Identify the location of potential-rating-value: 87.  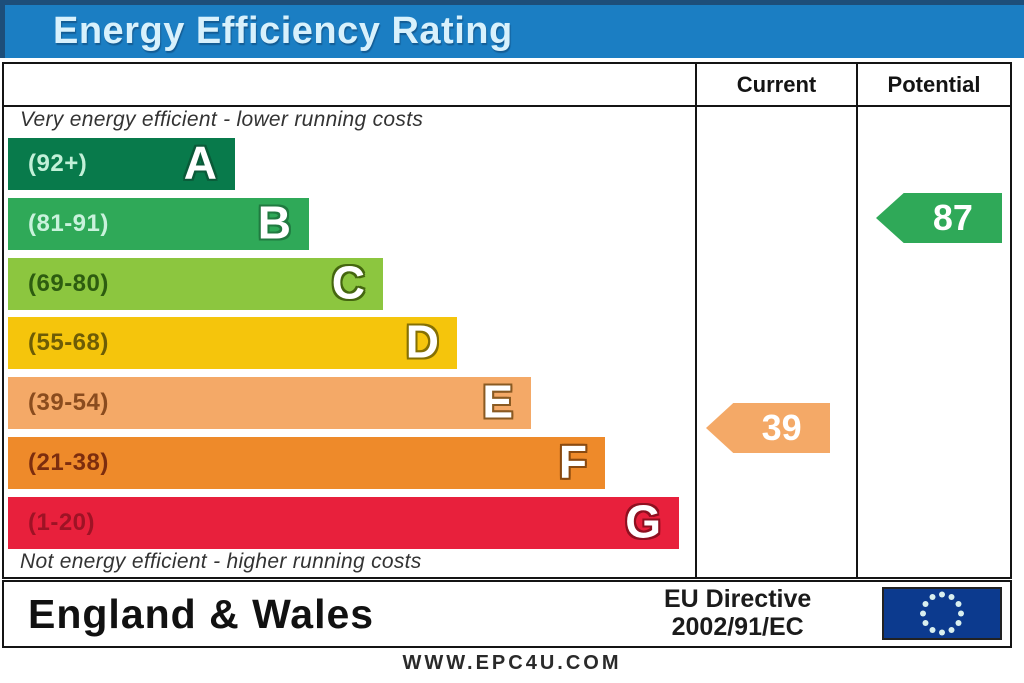
(952, 217).